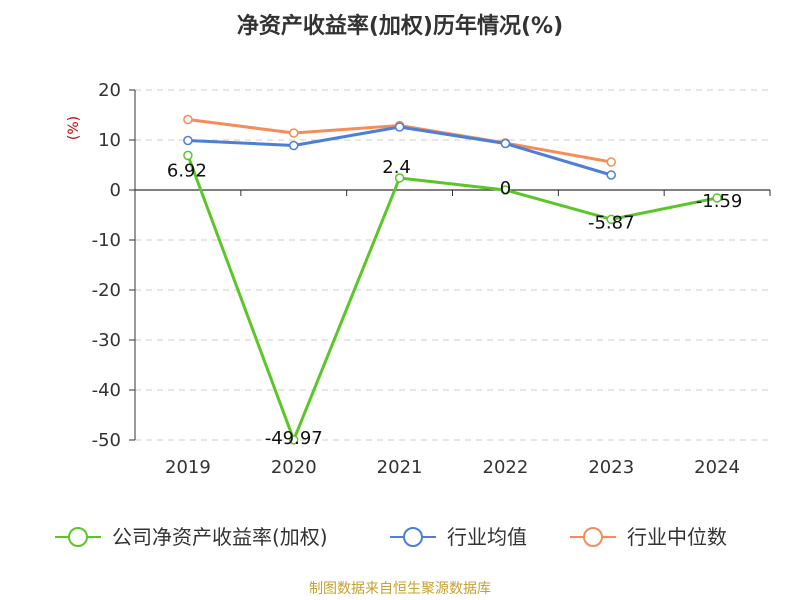  Describe the element at coordinates (220, 537) in the screenshot. I see `legend-label: 公司净资产收益率(加权)` at that location.